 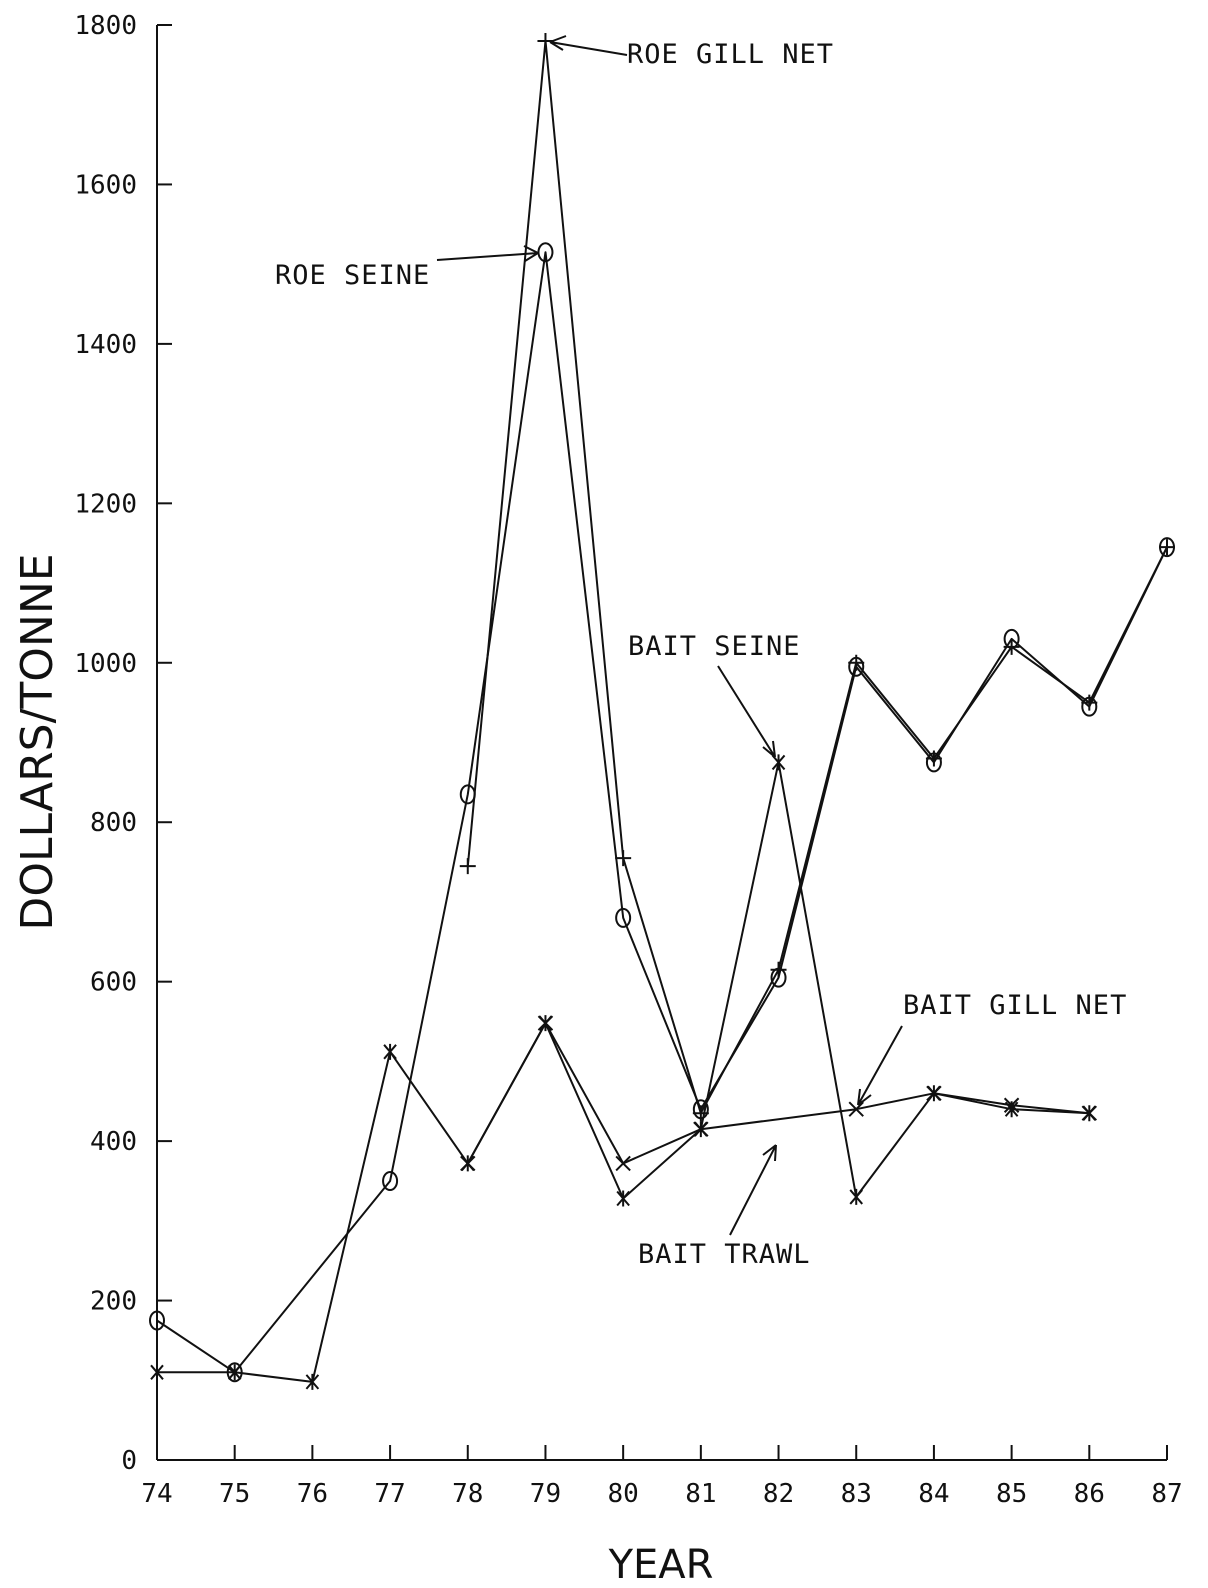 What do you see at coordinates (123, 743) in the screenshot?
I see `y-ticks: 0 200 400 600 800 1000 1200 1400 1600 1800` at bounding box center [123, 743].